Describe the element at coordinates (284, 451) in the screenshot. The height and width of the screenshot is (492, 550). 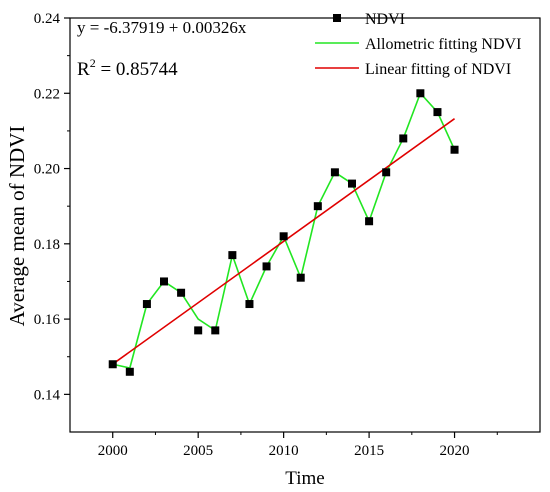
I see `x-tick-label: 2010` at that location.